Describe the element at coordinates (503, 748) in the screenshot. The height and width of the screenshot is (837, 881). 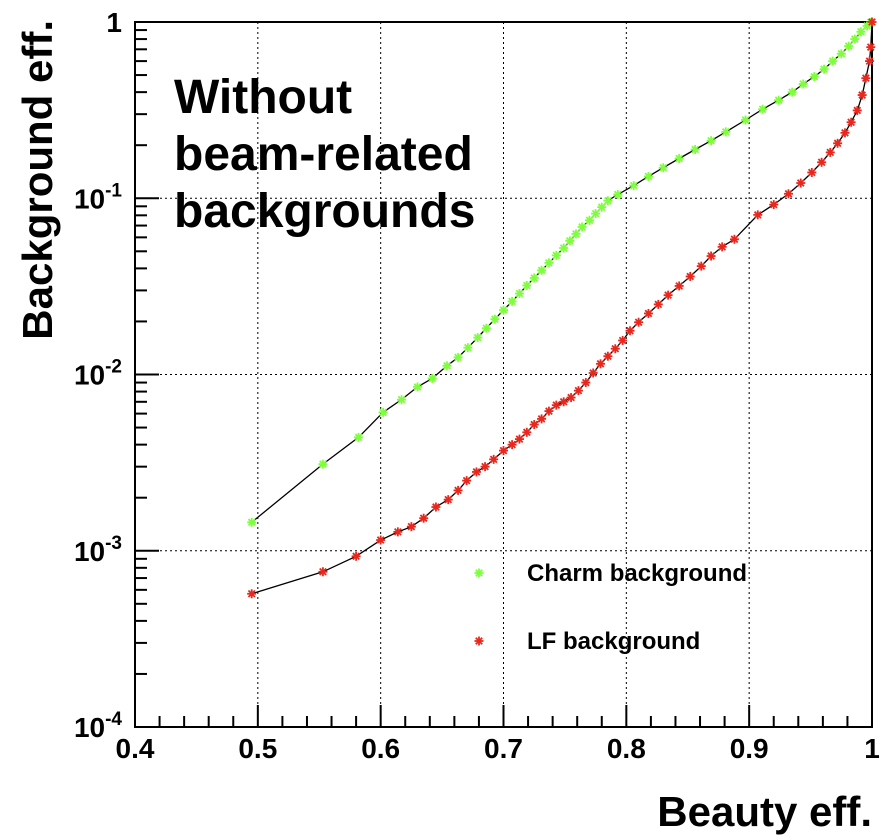
I see `x-tick-label: 0.7` at that location.